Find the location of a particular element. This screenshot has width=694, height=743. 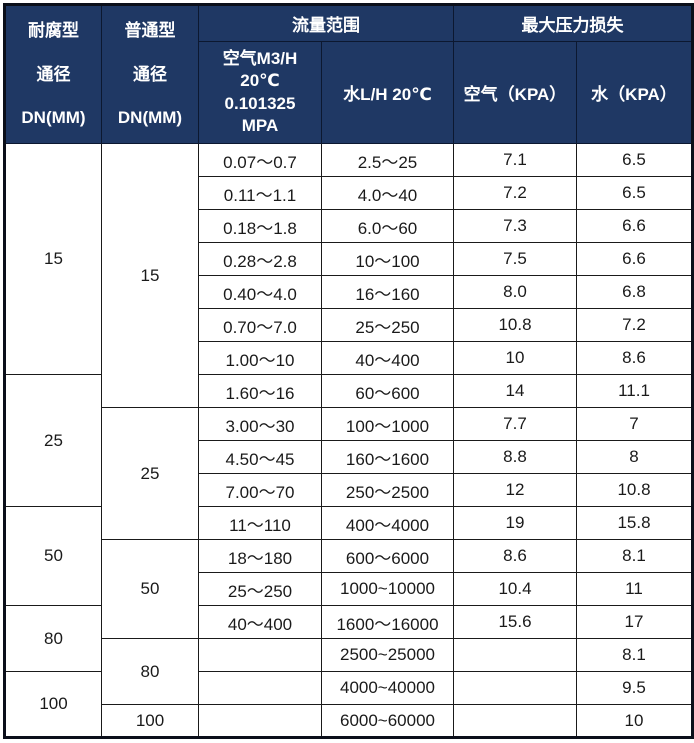

corrosion-dn-cell: 80 is located at coordinates (53, 638).